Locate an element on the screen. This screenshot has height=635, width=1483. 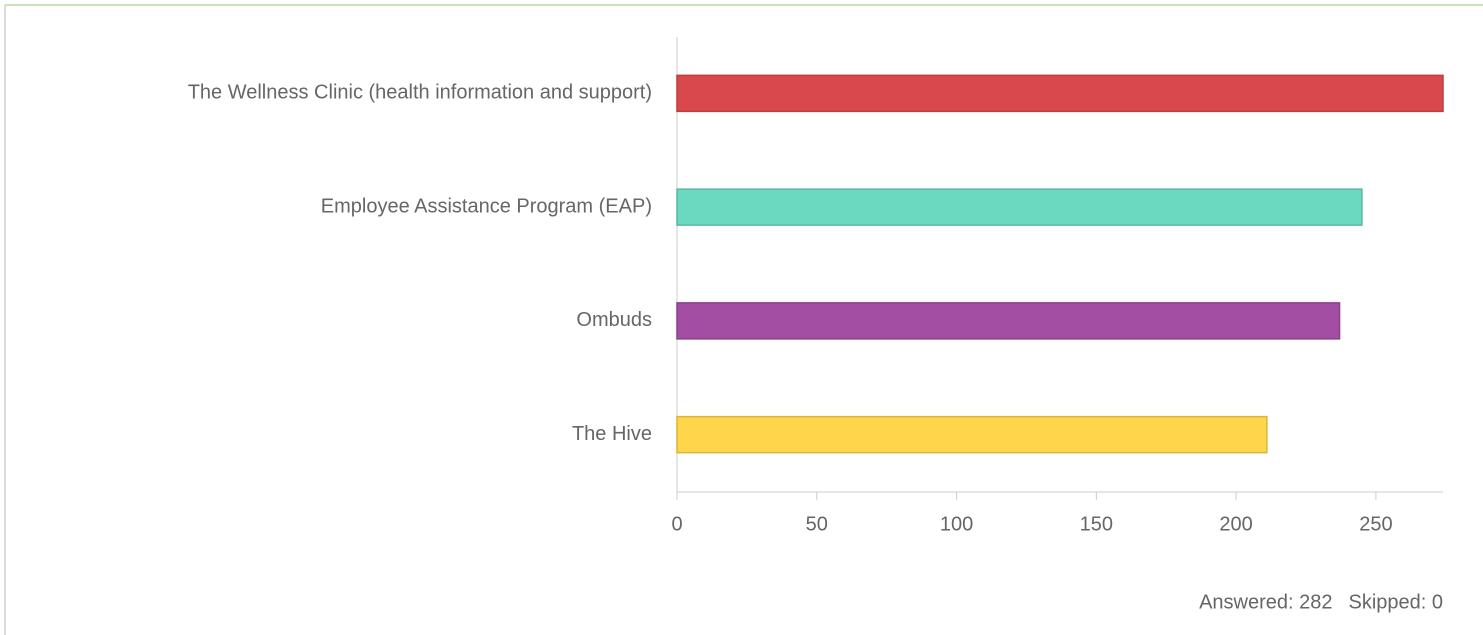
y-tick-label: Employee Assistance Program (EAP) is located at coordinates (486, 206).